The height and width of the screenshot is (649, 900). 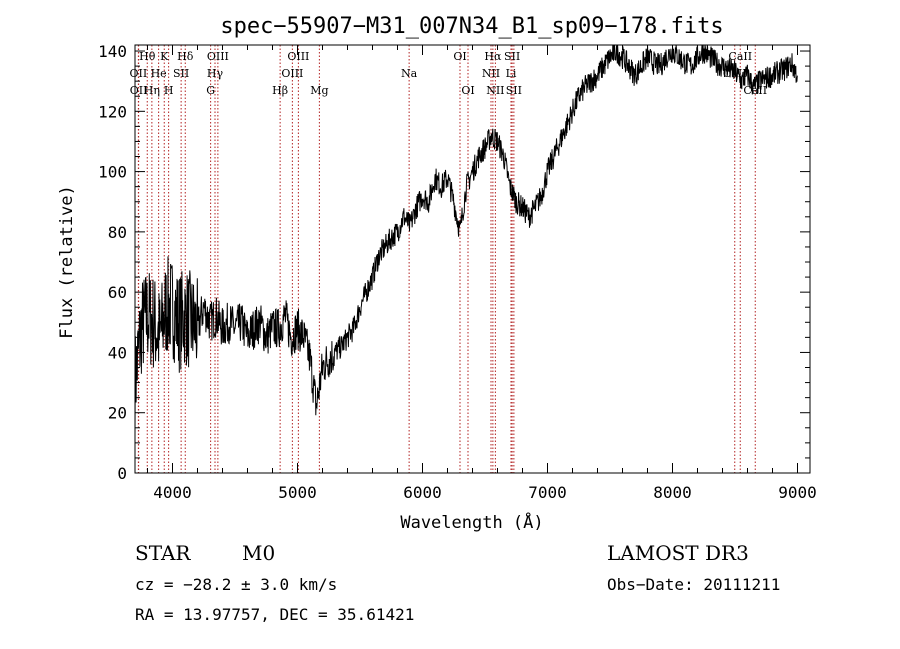 I want to click on redshift-text: cz = −28.2 ± 3.0 km/s, so click(x=236, y=584).